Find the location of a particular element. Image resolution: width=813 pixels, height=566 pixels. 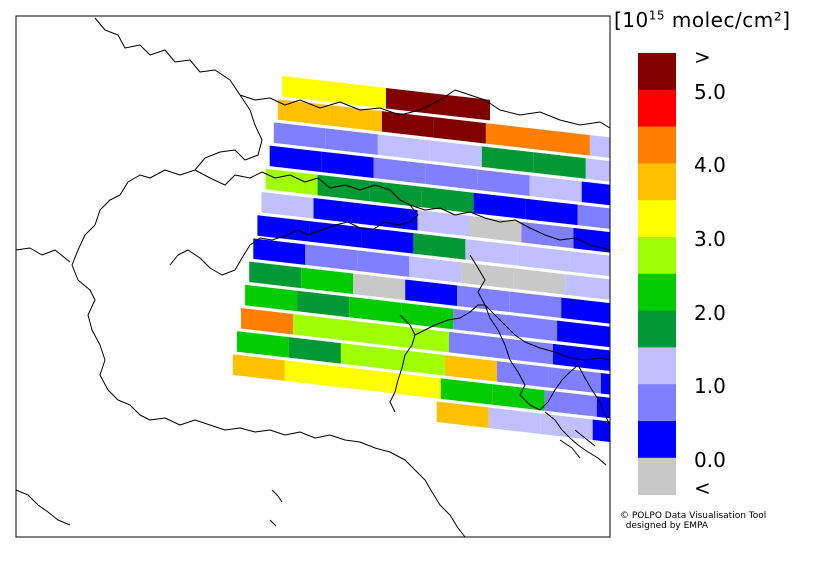

legend-label: < is located at coordinates (702, 488).